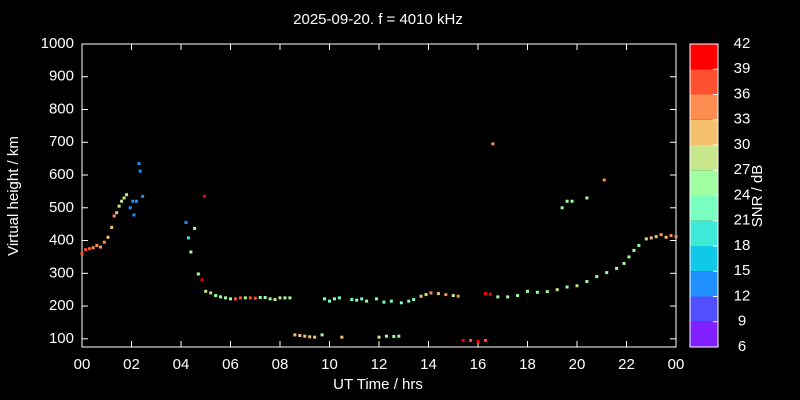 The width and height of the screenshot is (800, 400). Describe the element at coordinates (61, 272) in the screenshot. I see `y-tick-label: 300` at that location.